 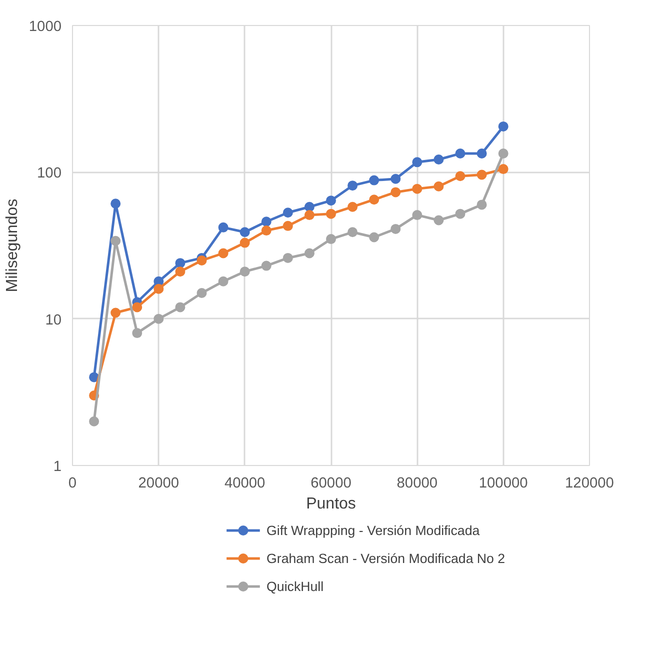 What do you see at coordinates (295, 586) in the screenshot?
I see `legend-label: QuickHull` at bounding box center [295, 586].